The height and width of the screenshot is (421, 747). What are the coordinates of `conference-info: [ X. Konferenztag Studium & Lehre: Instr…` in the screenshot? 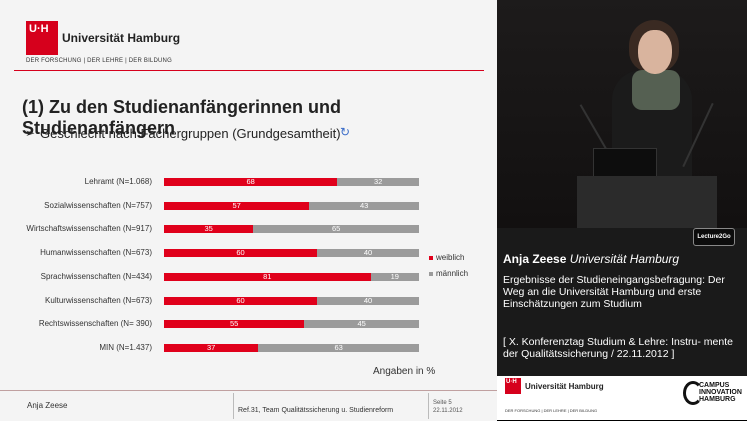 It's located at (618, 348).